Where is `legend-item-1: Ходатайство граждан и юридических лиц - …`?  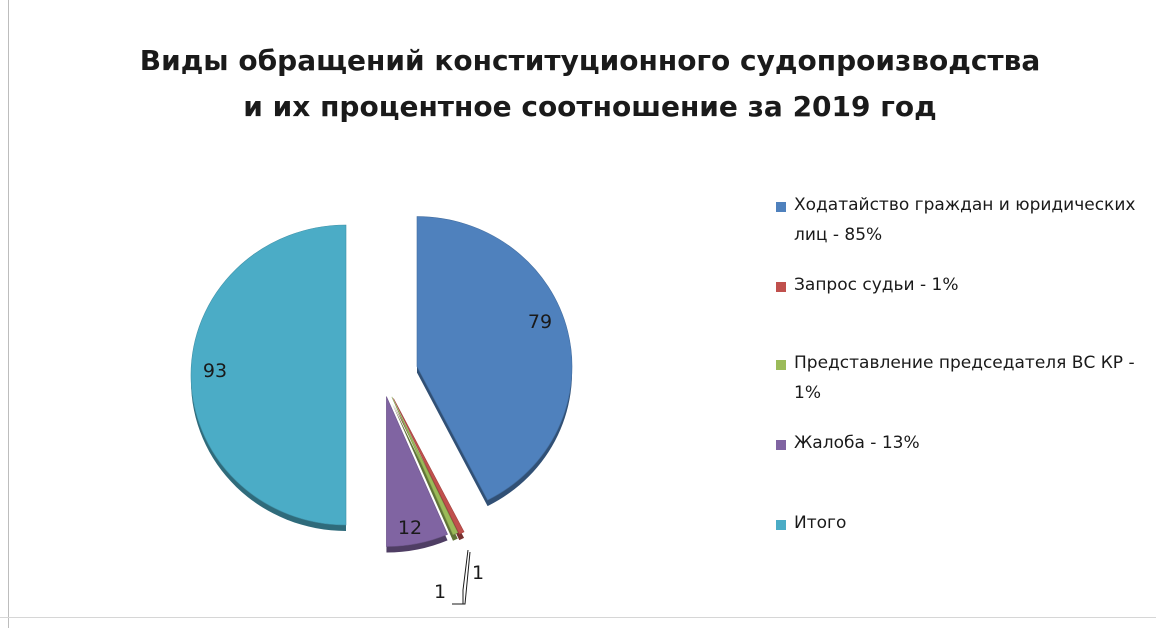 legend-item-1: Ходатайство граждан и юридических лиц - … is located at coordinates (961, 220).